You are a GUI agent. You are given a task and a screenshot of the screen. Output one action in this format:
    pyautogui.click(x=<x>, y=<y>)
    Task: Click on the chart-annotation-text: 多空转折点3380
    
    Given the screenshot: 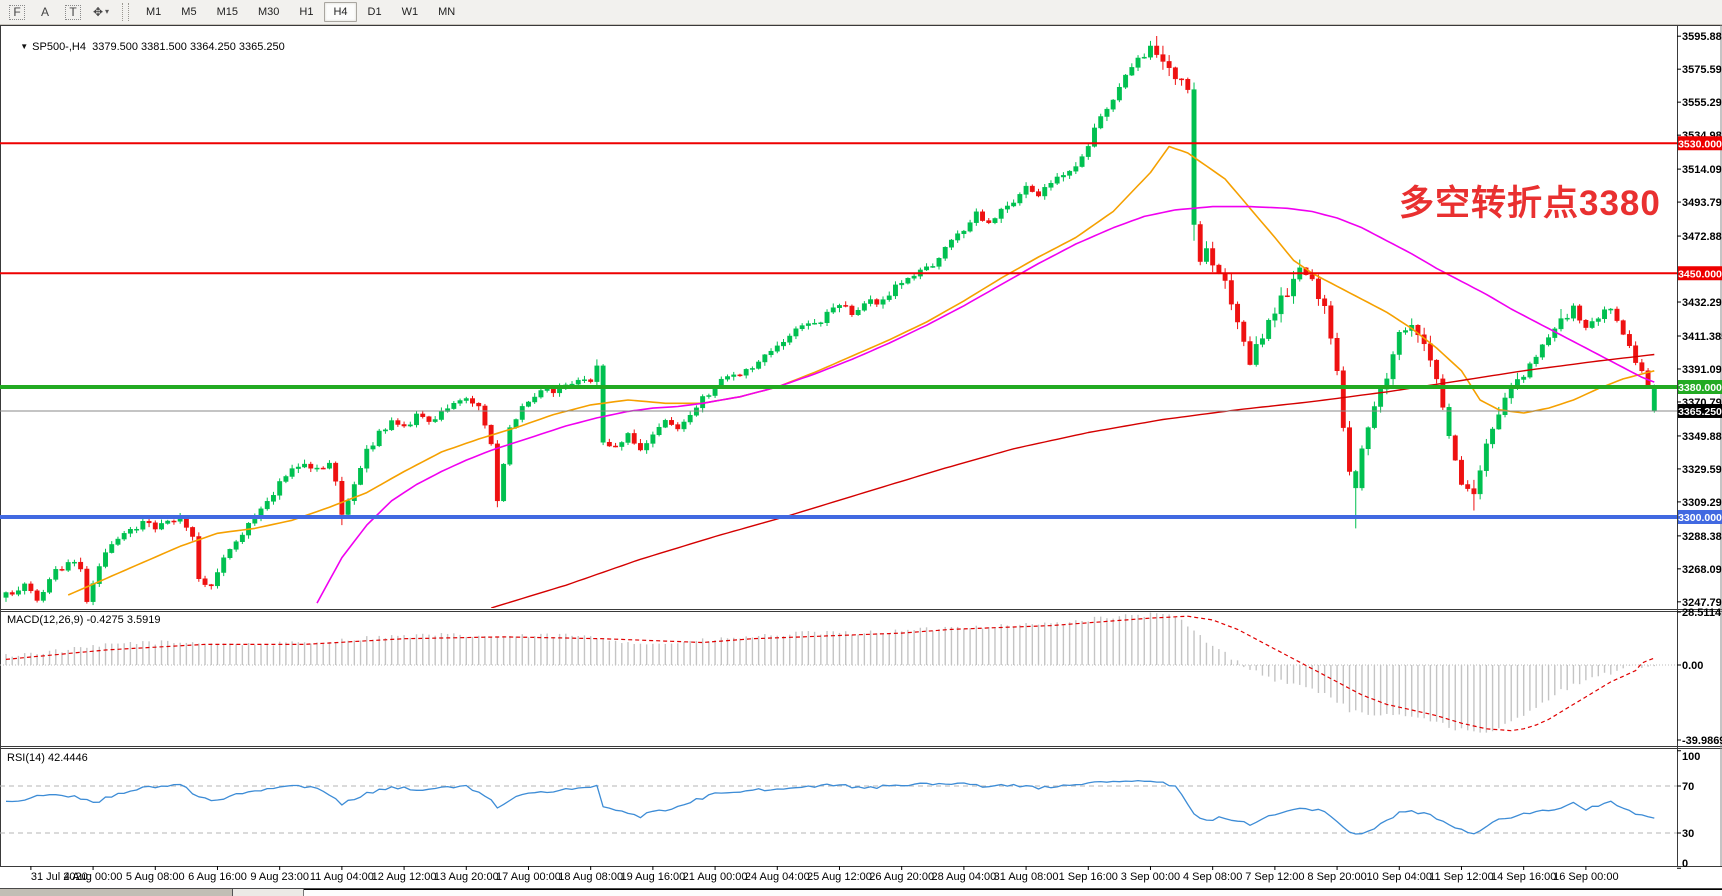 What is the action you would take?
    pyautogui.click(x=1530, y=203)
    